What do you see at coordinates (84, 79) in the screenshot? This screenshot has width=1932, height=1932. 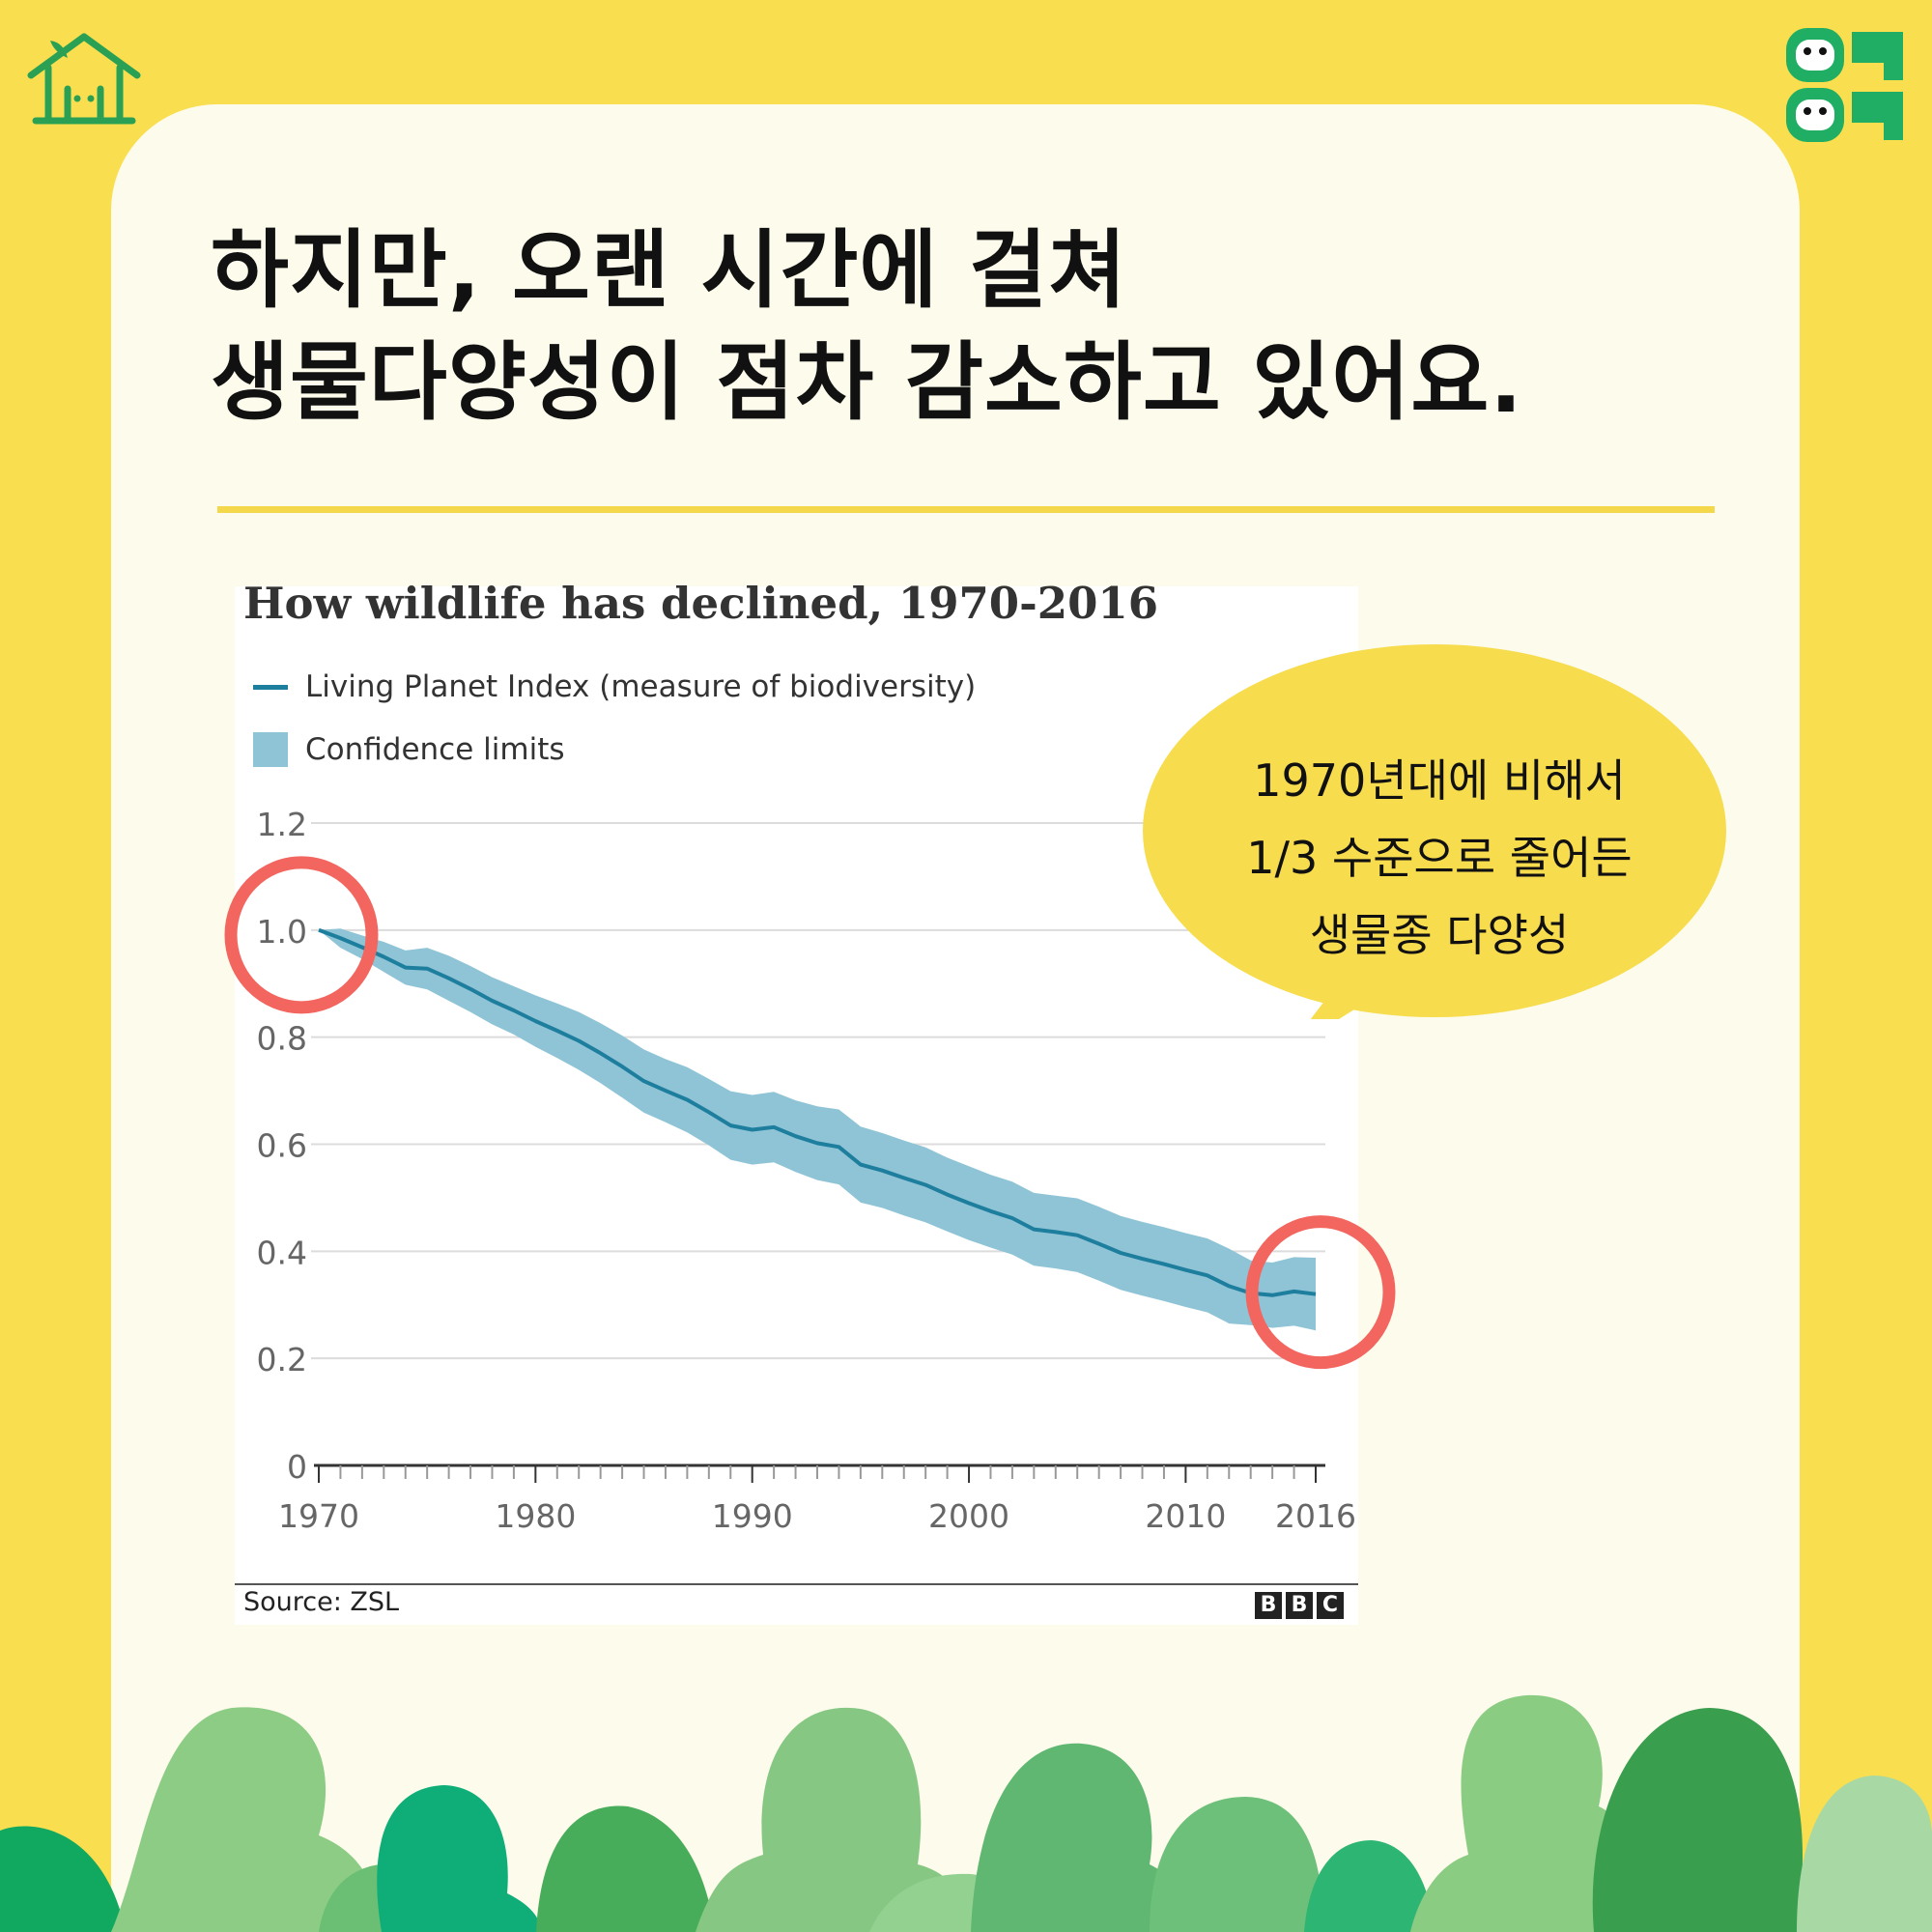 I see `house-sprout-logo` at bounding box center [84, 79].